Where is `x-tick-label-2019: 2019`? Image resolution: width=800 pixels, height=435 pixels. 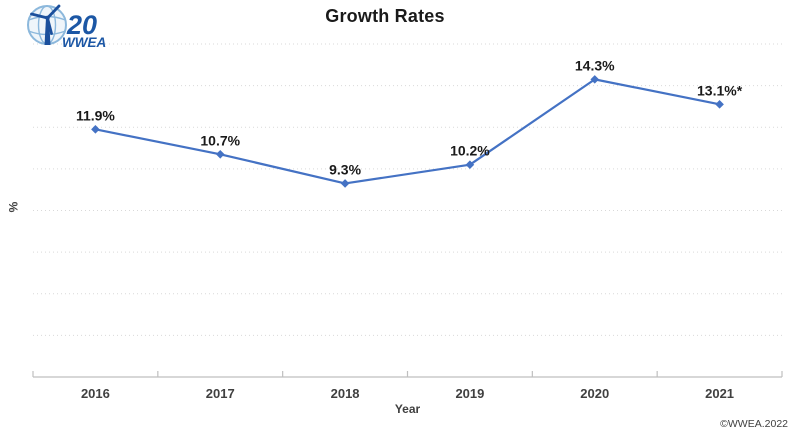 x-tick-label-2019: 2019 is located at coordinates (469, 393).